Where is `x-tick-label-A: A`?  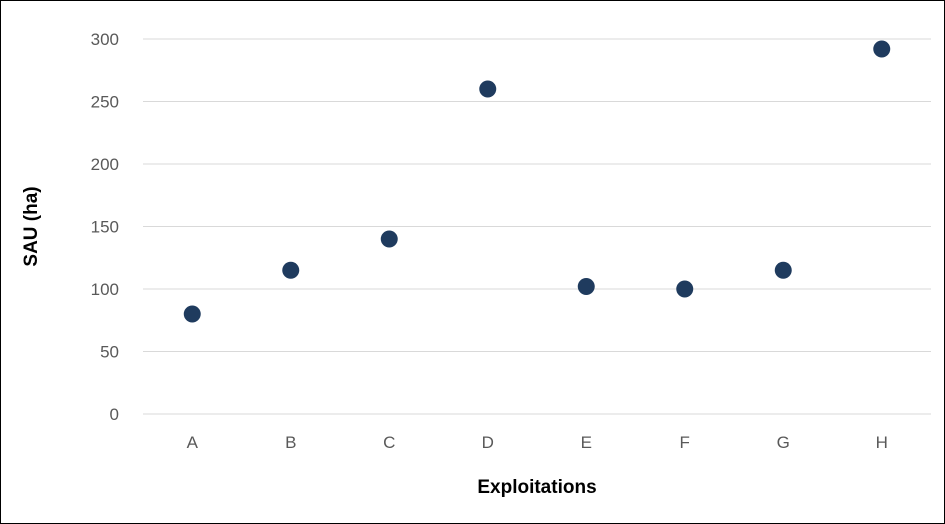 x-tick-label-A: A is located at coordinates (193, 442).